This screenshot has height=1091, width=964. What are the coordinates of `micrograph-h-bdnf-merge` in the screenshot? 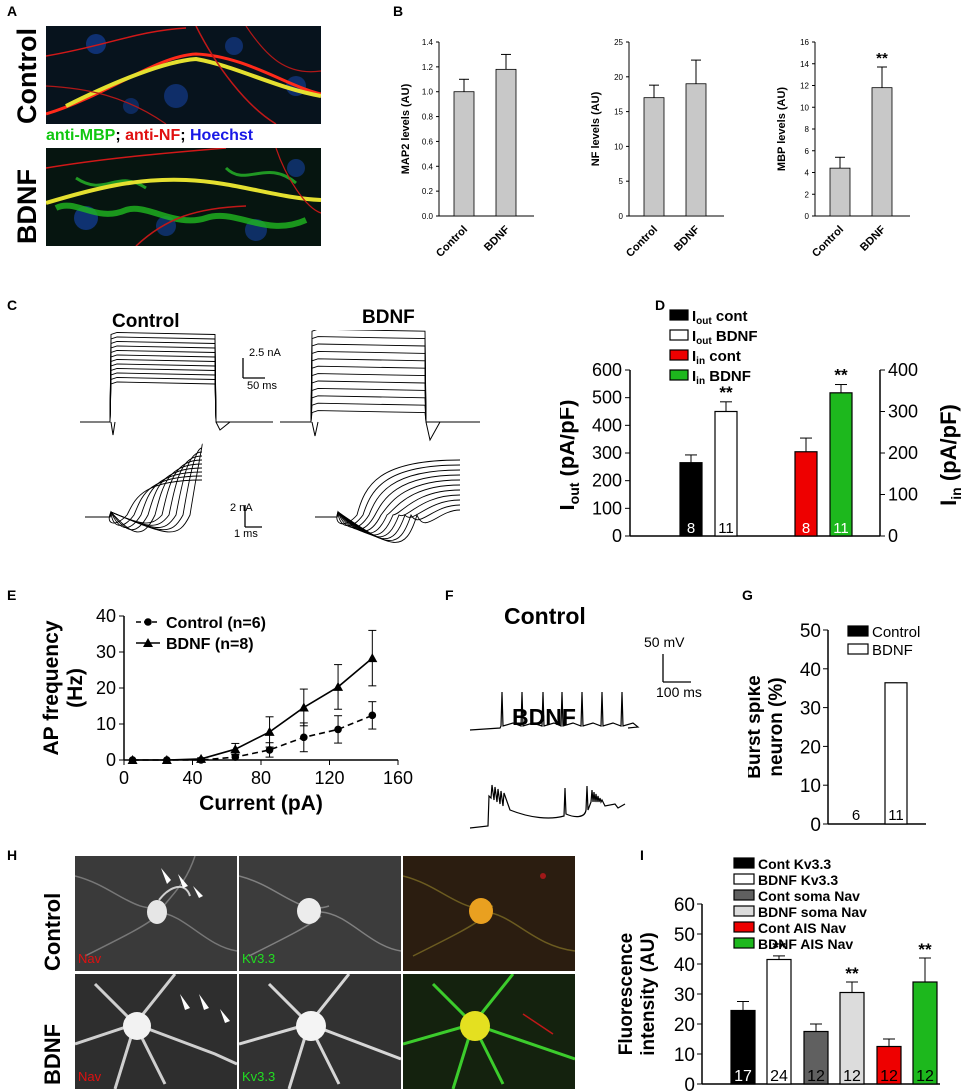 It's located at (489, 1031).